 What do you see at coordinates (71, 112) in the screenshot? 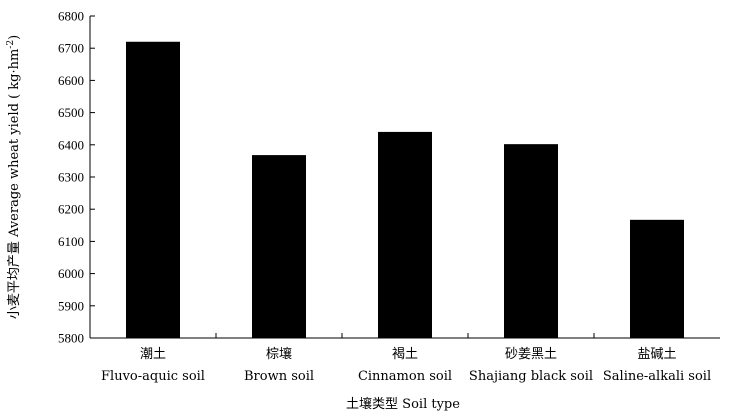
I see `y-tick-label: 6500` at bounding box center [71, 112].